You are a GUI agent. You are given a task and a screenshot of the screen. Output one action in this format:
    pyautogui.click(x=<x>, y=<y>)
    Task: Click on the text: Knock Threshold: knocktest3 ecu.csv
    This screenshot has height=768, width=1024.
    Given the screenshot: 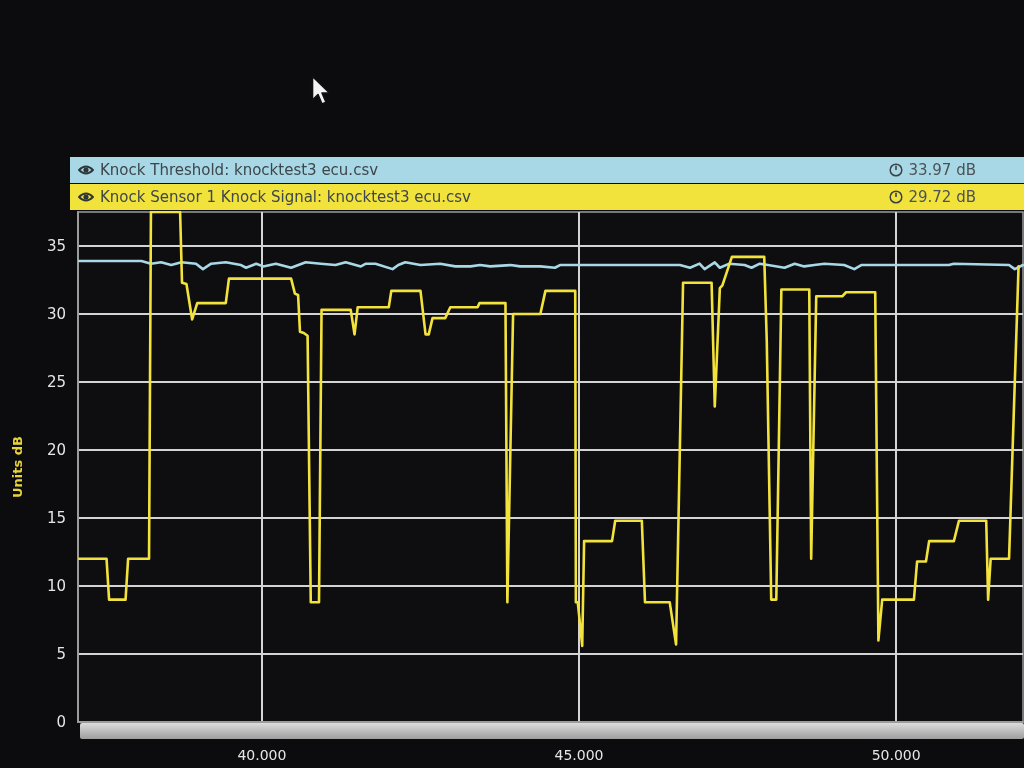 What is the action you would take?
    pyautogui.click(x=239, y=170)
    